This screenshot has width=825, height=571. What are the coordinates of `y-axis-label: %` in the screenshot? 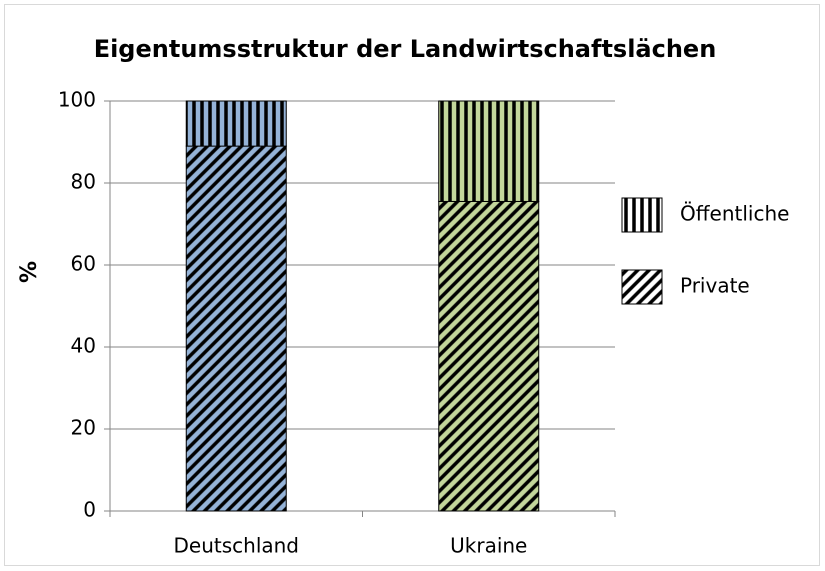 It's located at (29, 272).